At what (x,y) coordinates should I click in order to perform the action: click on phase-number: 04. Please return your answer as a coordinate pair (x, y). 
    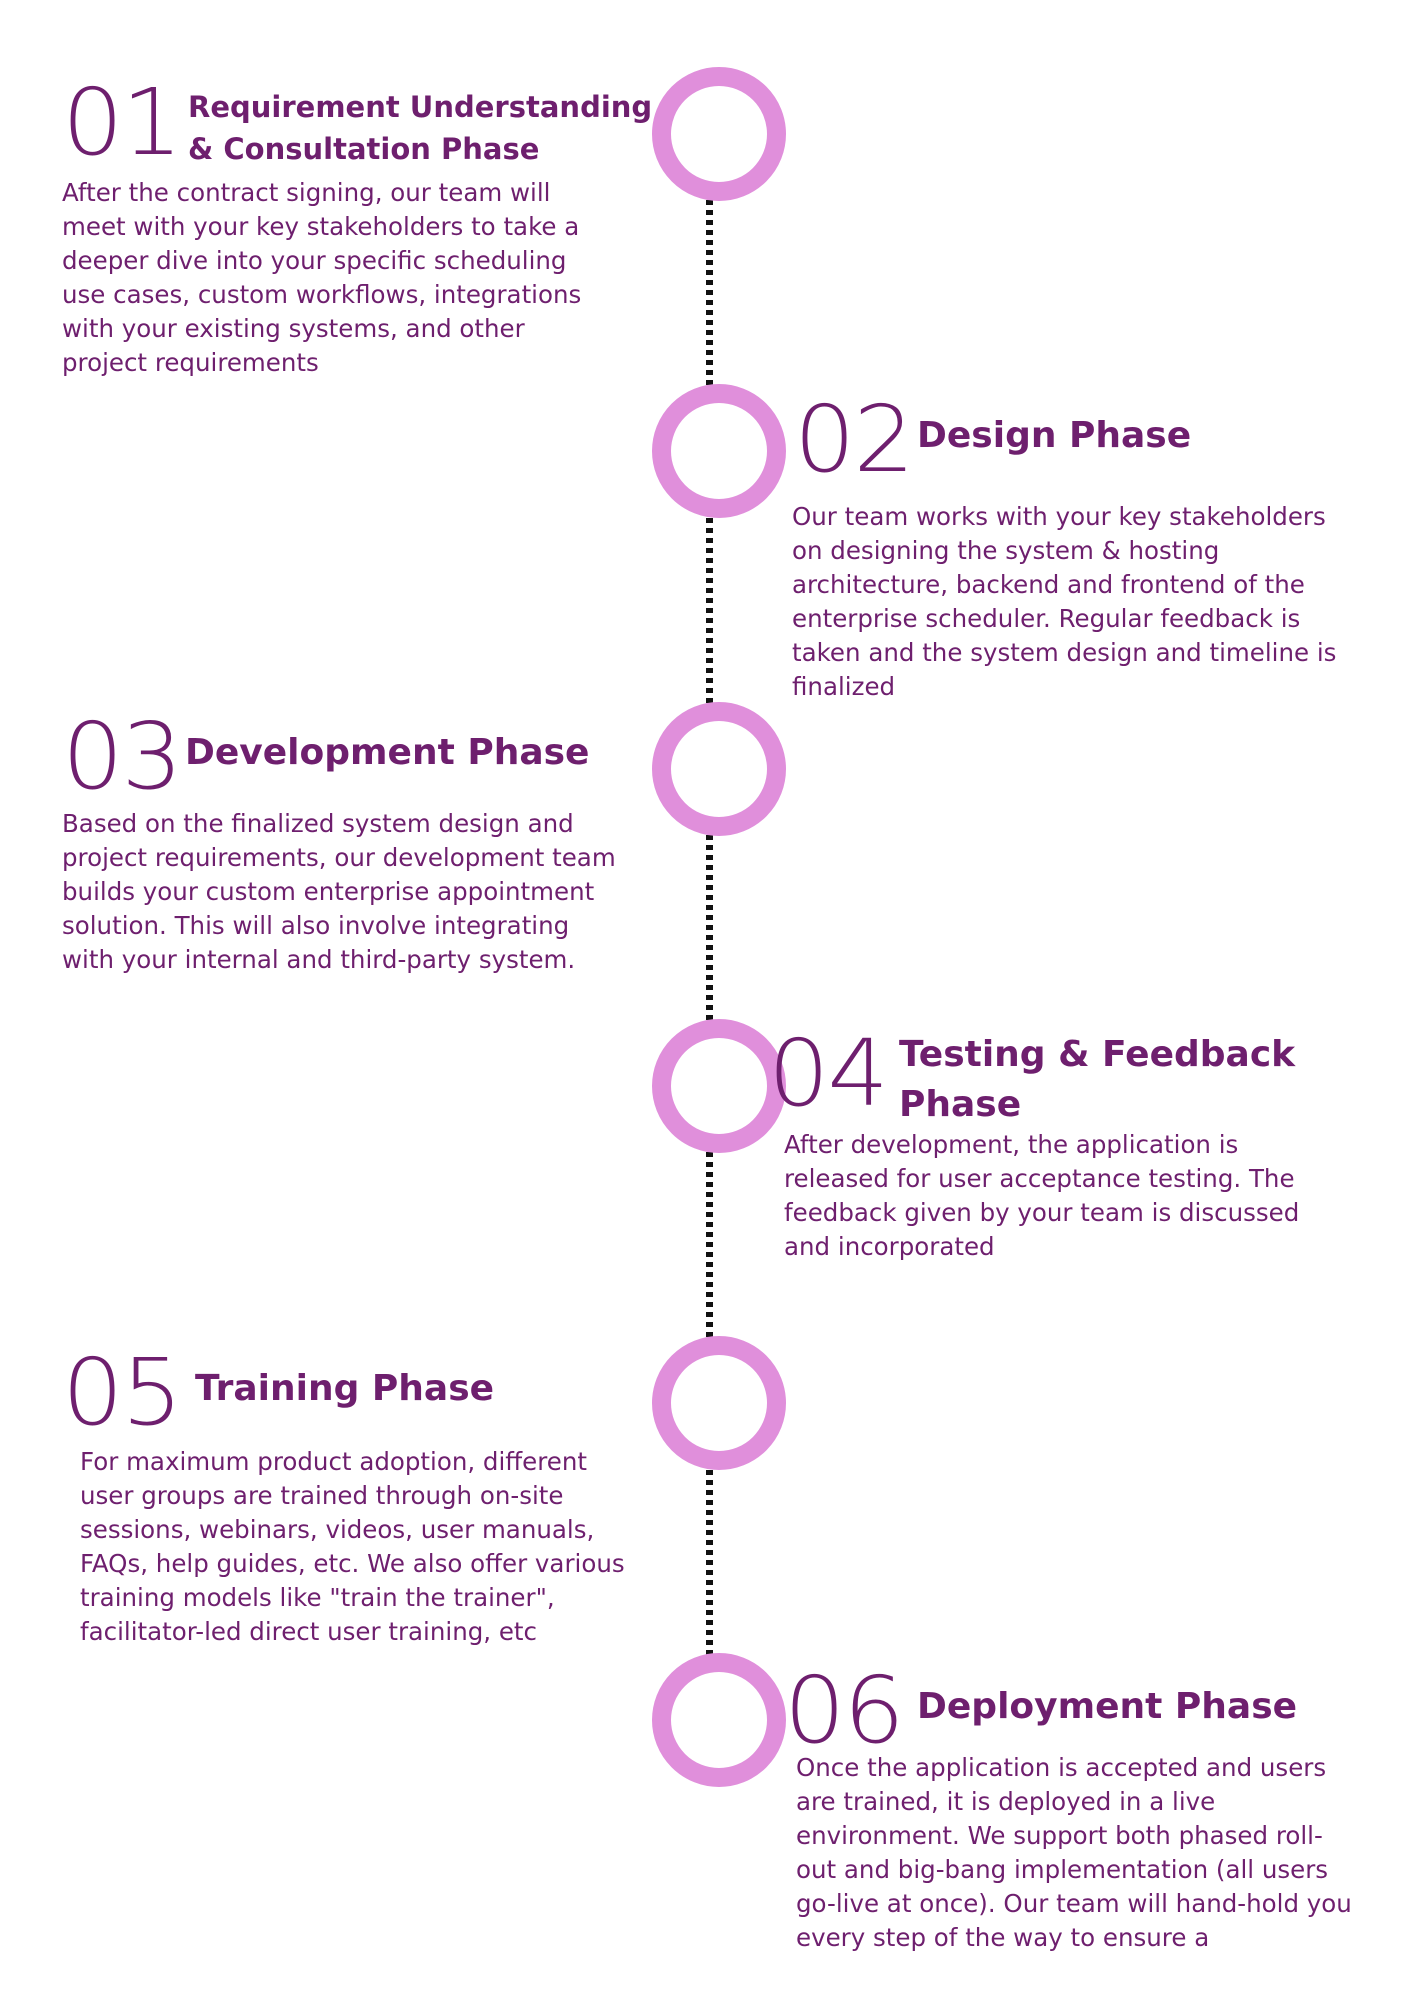
    Looking at the image, I should click on (828, 1073).